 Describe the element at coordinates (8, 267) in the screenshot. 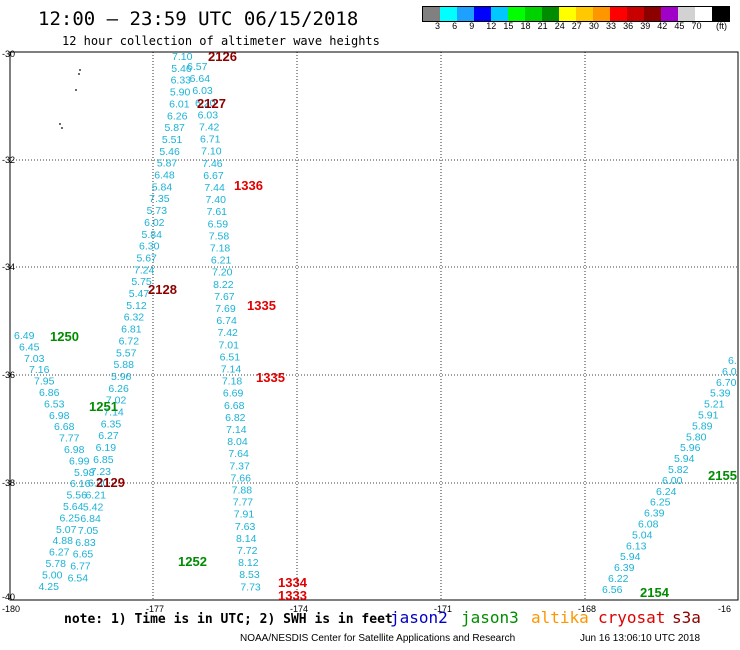

I see `lat-tick-label: -34` at that location.